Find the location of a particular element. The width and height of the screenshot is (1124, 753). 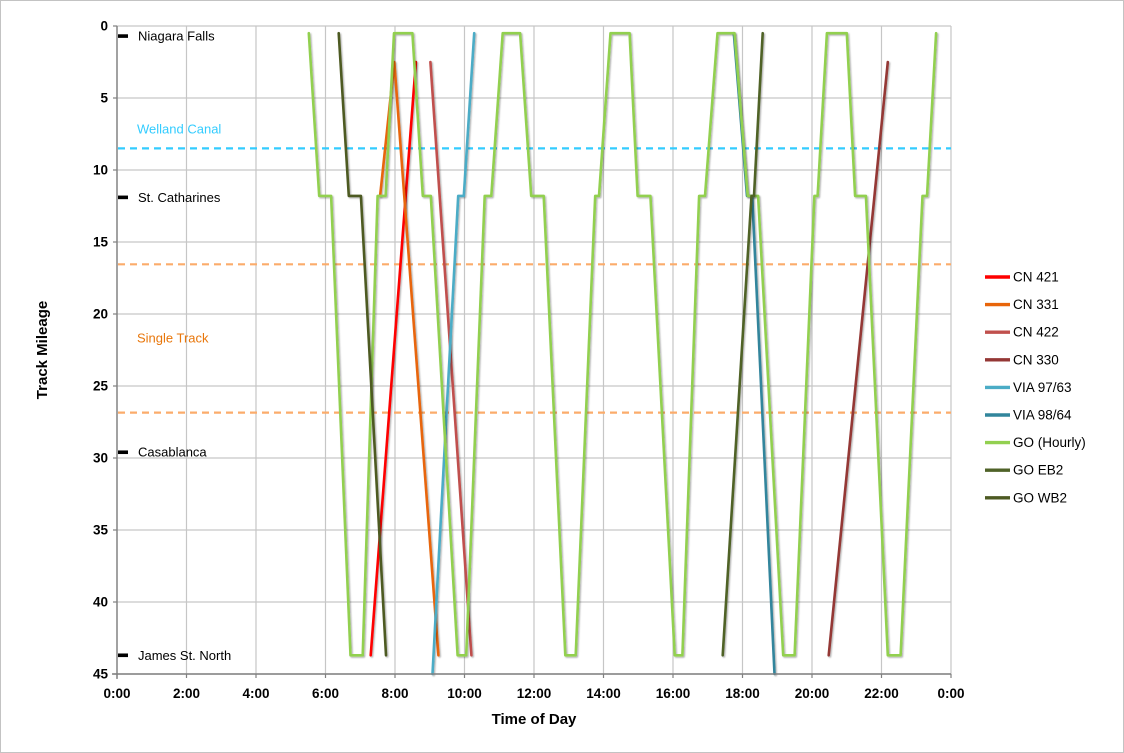

station-label-james-st-north: James St. North is located at coordinates (184, 655).